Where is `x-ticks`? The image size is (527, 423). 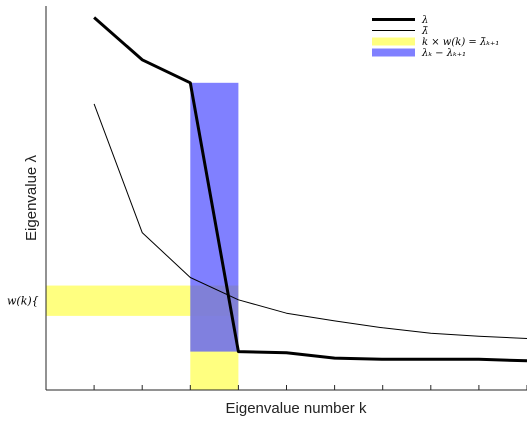
x-ticks is located at coordinates (310, 387).